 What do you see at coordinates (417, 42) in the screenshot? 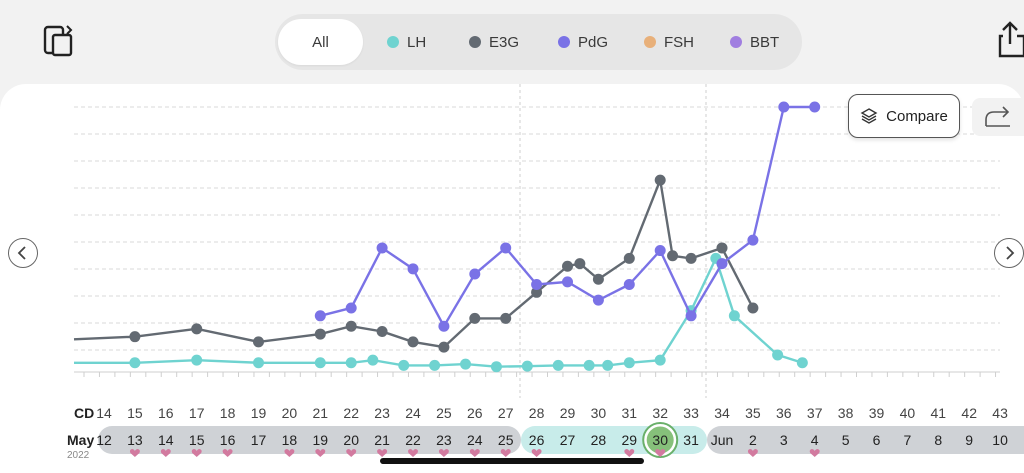
I see `filter-lh-label: LH` at bounding box center [417, 42].